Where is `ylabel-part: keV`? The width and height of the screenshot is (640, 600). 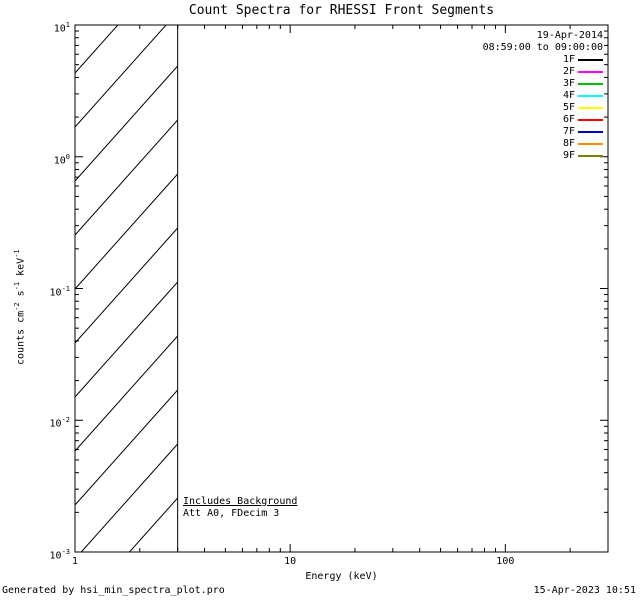 ylabel-part: keV is located at coordinates (21, 269).